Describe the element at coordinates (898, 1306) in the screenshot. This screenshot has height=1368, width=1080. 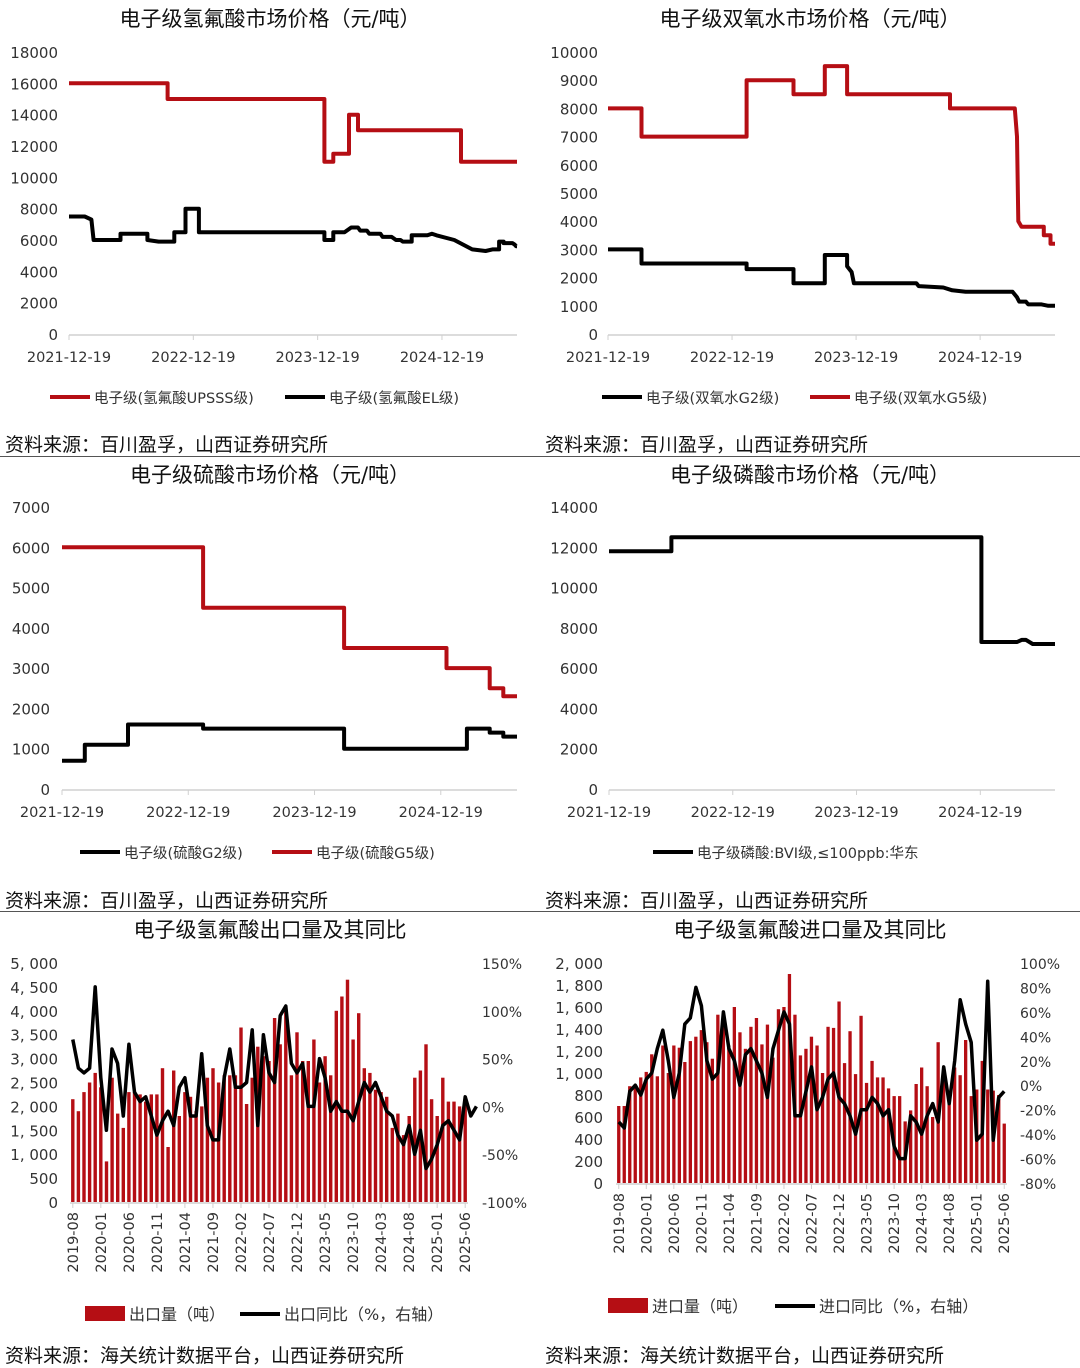
I see `legend-label: 进口同比（%，右轴）` at that location.